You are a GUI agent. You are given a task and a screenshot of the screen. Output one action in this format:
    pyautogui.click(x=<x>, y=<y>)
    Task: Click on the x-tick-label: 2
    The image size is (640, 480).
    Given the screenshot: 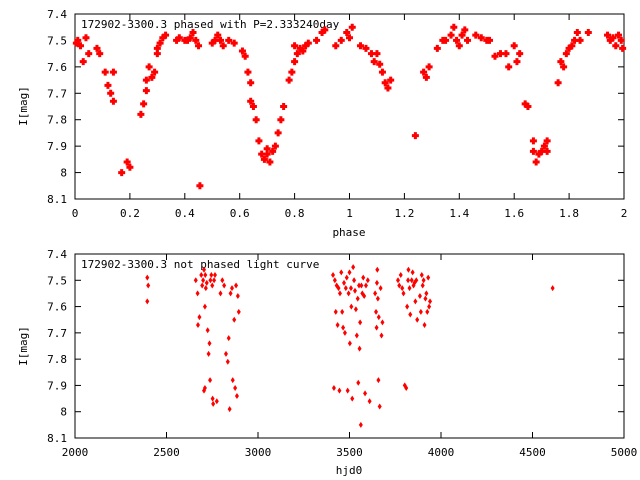 What is the action you would take?
    pyautogui.click(x=624, y=213)
    